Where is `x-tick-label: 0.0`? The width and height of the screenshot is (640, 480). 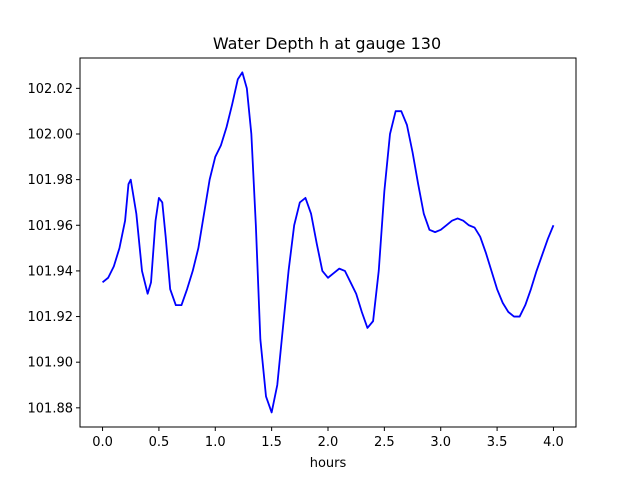 x-tick-label: 0.0 is located at coordinates (102, 442).